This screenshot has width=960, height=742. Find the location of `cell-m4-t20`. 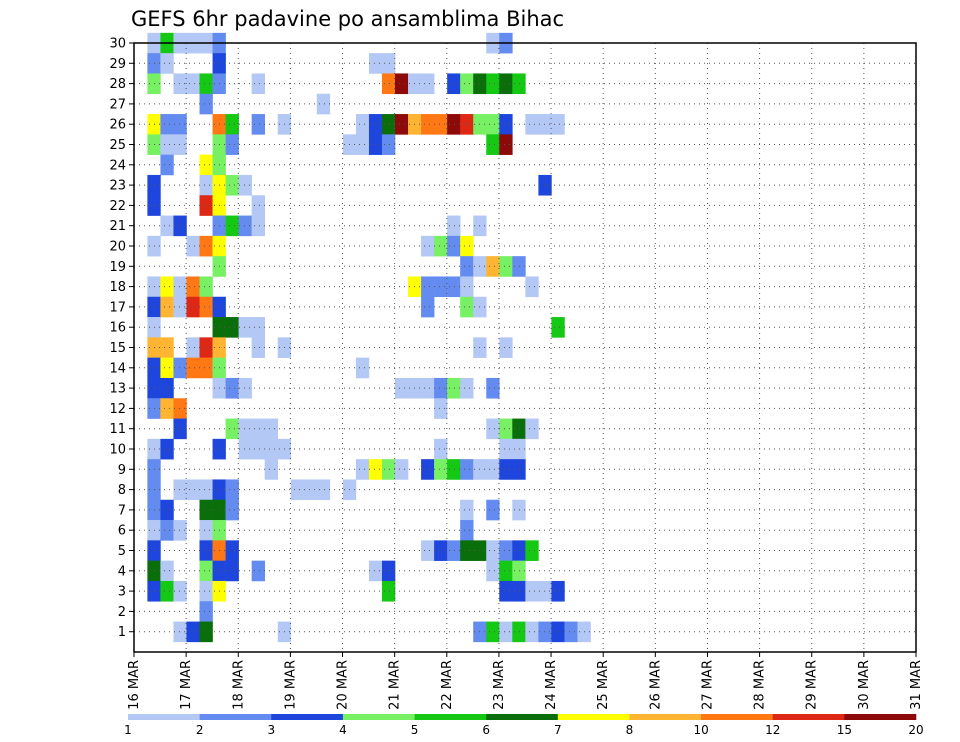

cell-m4-t20 is located at coordinates (388, 571).